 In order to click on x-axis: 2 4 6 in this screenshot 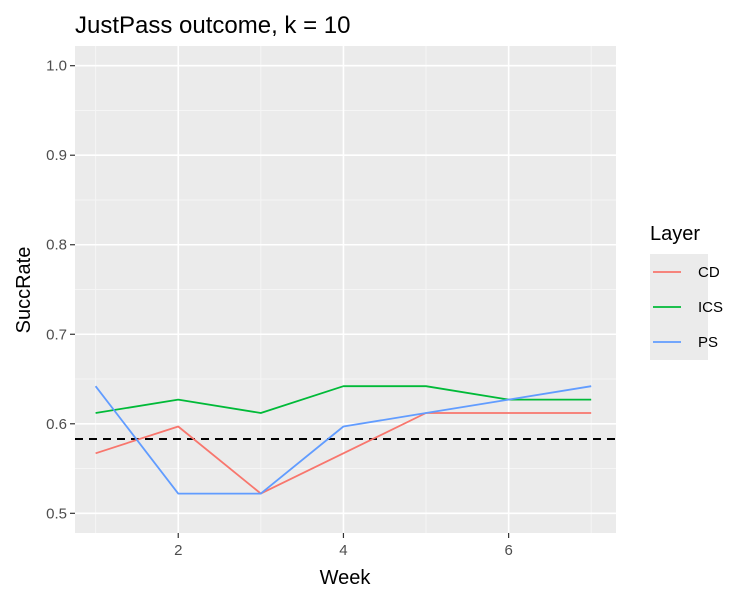, I will do `click(343, 546)`.